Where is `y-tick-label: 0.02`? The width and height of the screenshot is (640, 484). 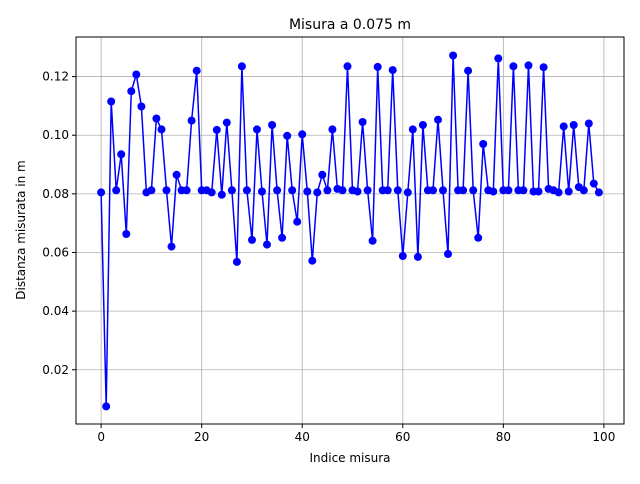
y-tick-label: 0.02 is located at coordinates (55, 370).